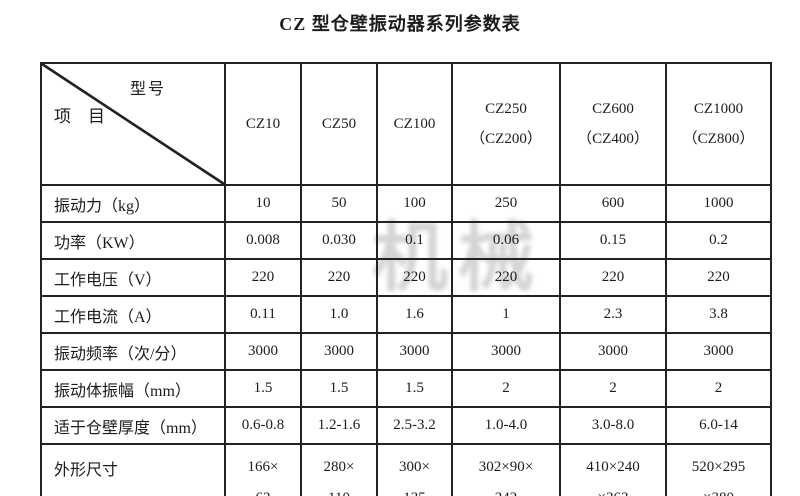 The image size is (800, 496). I want to click on row-label: 工作电流（A）, so click(133, 314).